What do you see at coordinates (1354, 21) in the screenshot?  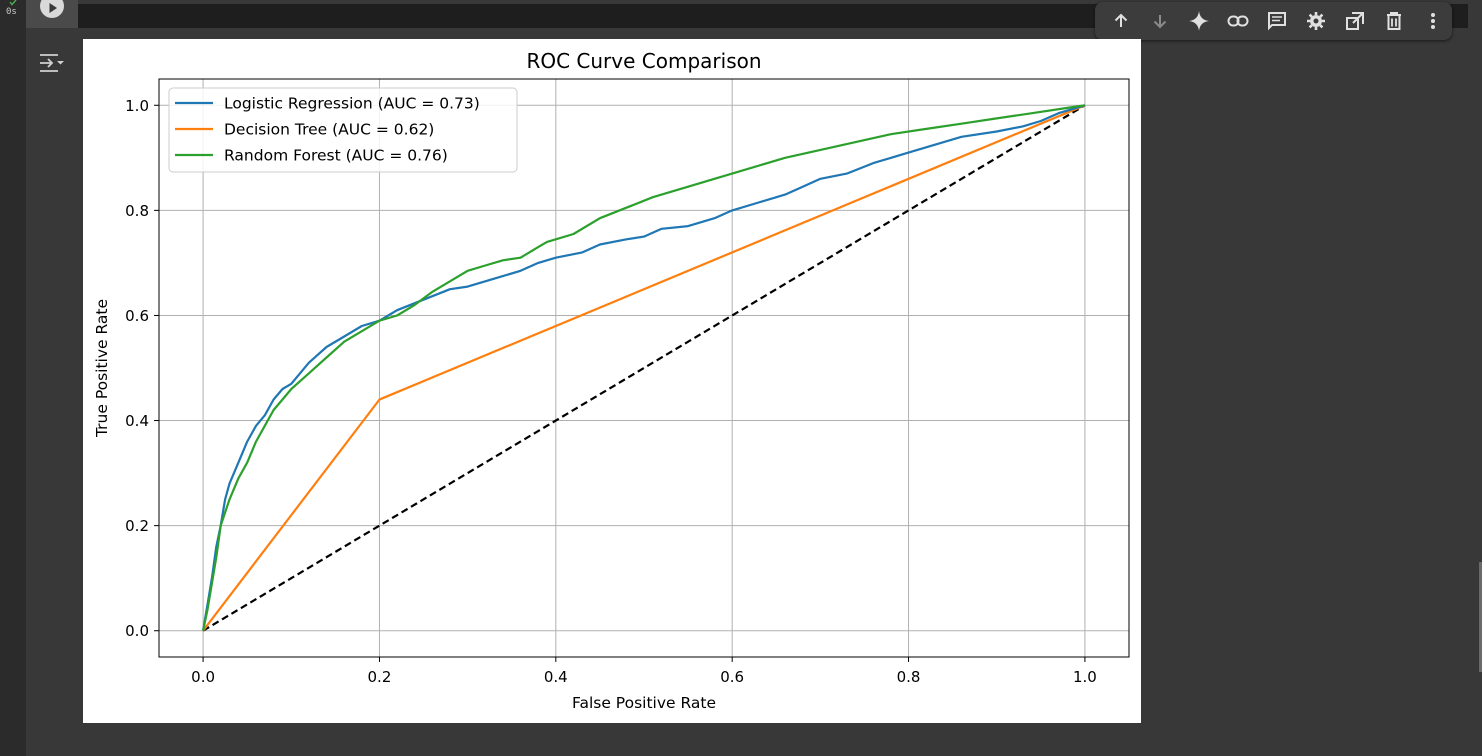 I see `open-tab-icon` at bounding box center [1354, 21].